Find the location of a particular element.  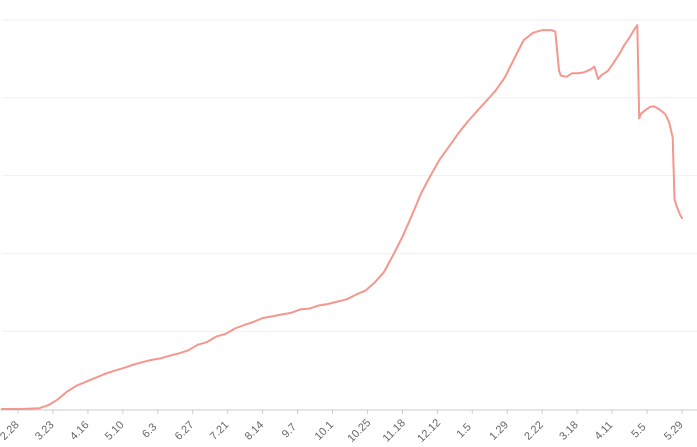

x-tick-label: 1.5 is located at coordinates (464, 430).